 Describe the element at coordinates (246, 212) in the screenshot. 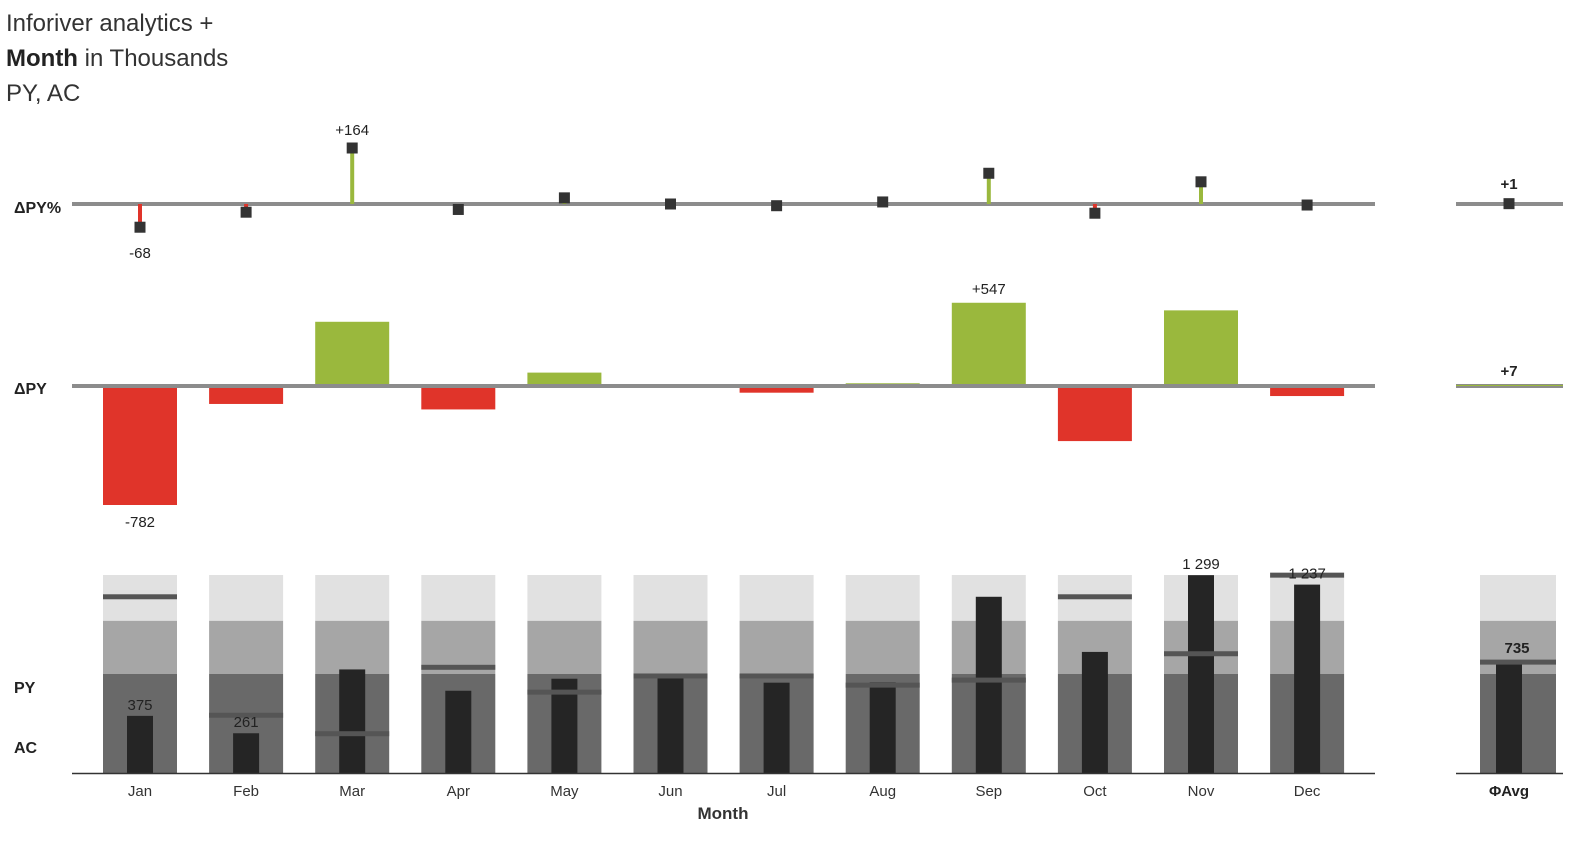

I see `dpy-pct-marker-feb` at that location.